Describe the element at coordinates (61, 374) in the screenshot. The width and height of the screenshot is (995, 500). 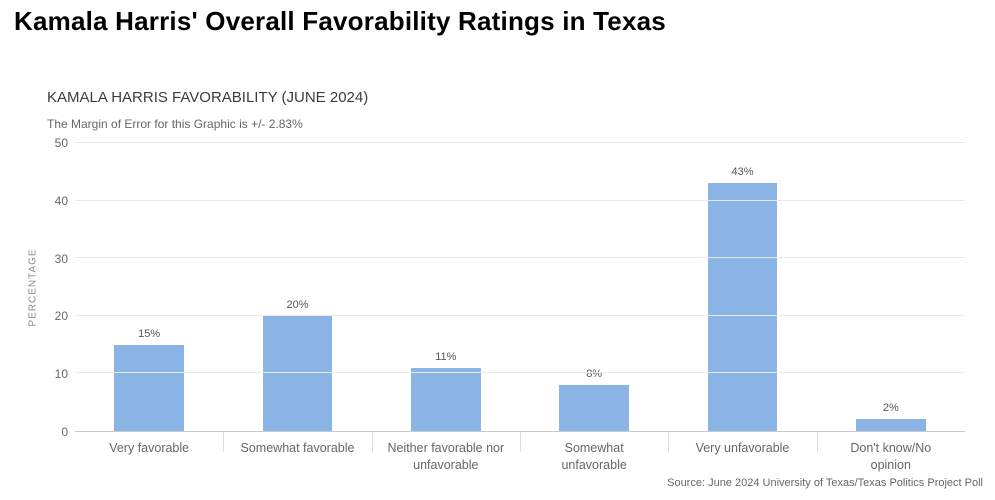
I see `y-tick-label: 10` at that location.